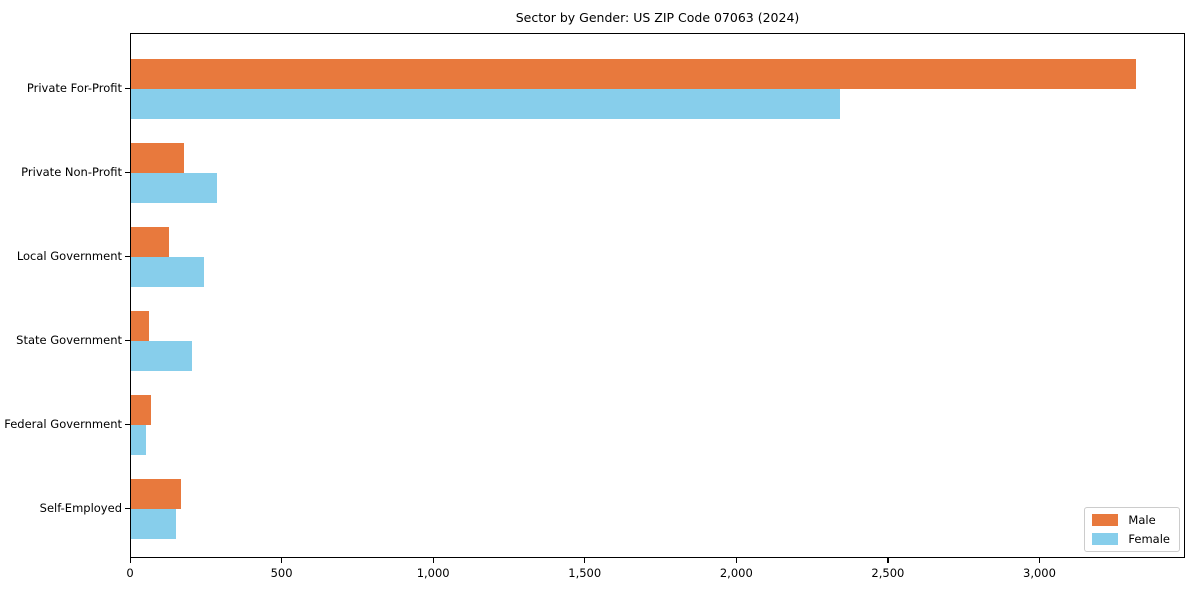 This screenshot has width=1200, height=600. What do you see at coordinates (281, 573) in the screenshot?
I see `x-tick-label: 500` at bounding box center [281, 573].